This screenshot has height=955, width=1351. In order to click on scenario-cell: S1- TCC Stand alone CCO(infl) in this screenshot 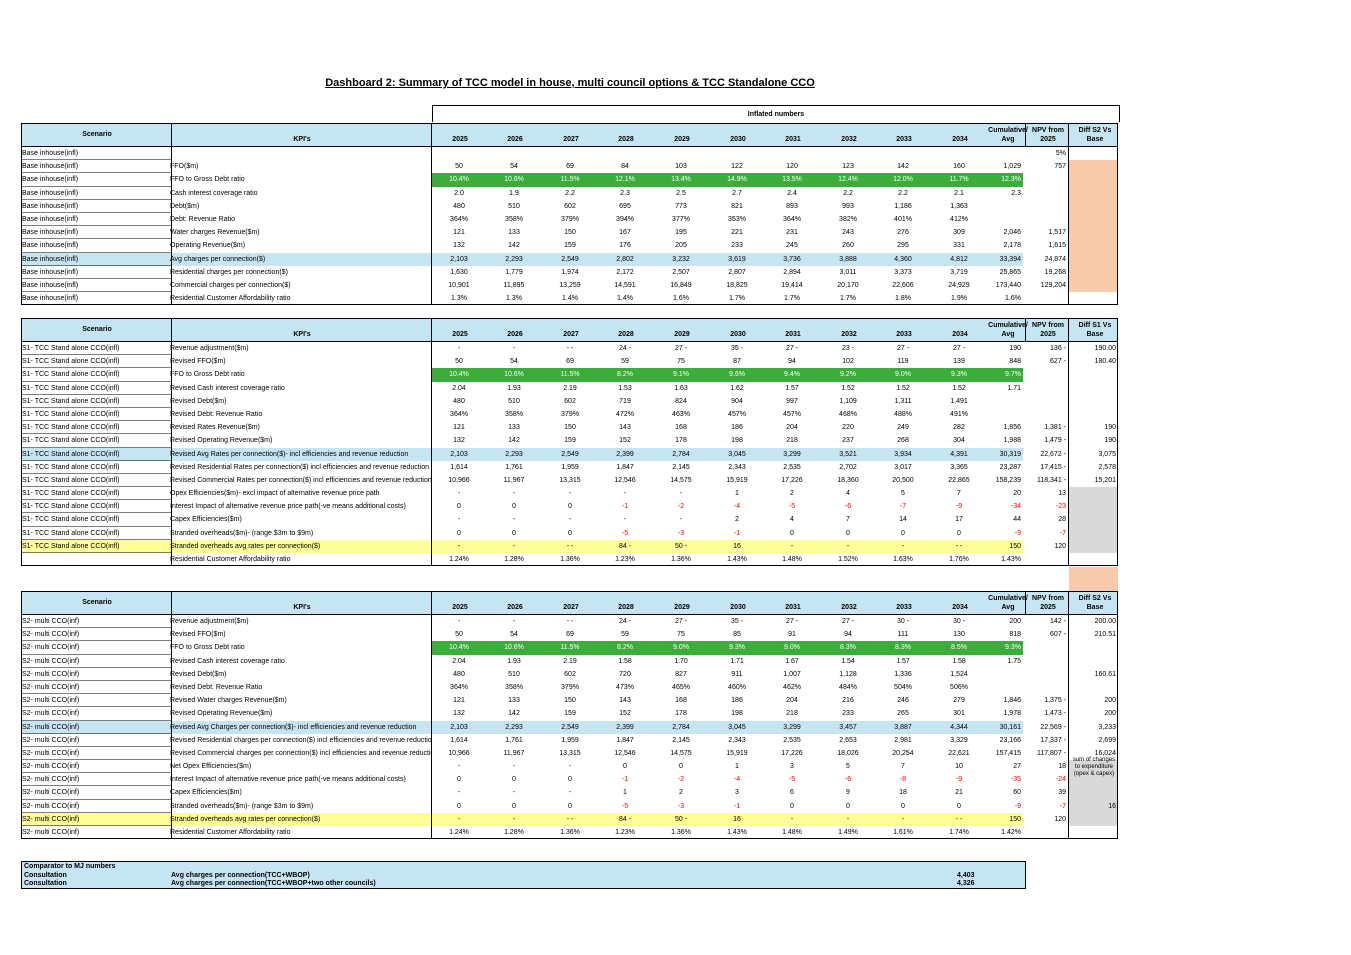, I will do `click(71, 362)`.